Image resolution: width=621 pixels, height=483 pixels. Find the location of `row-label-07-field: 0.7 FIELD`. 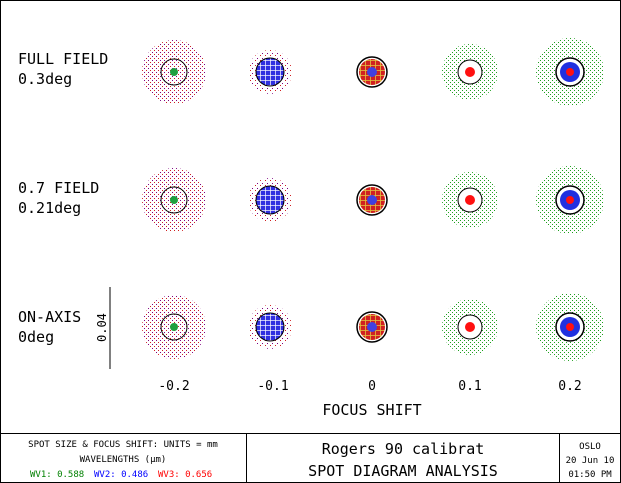

row-label-07-field: 0.7 FIELD is located at coordinates (58, 188).